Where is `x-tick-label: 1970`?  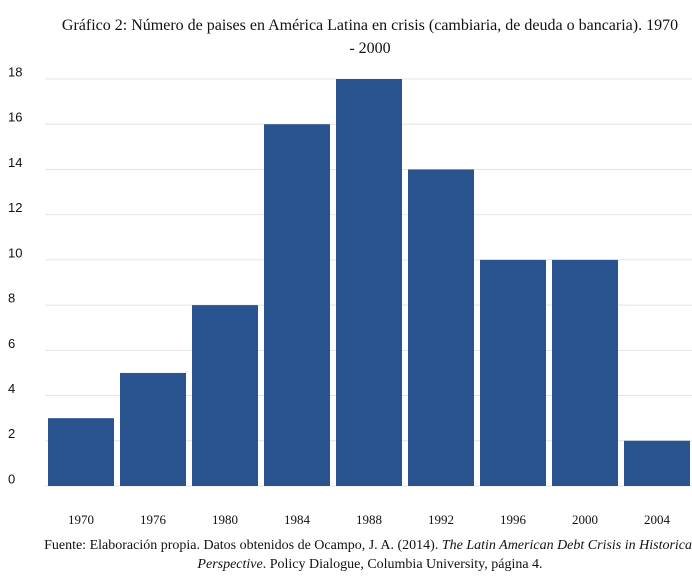
x-tick-label: 1970 is located at coordinates (81, 519).